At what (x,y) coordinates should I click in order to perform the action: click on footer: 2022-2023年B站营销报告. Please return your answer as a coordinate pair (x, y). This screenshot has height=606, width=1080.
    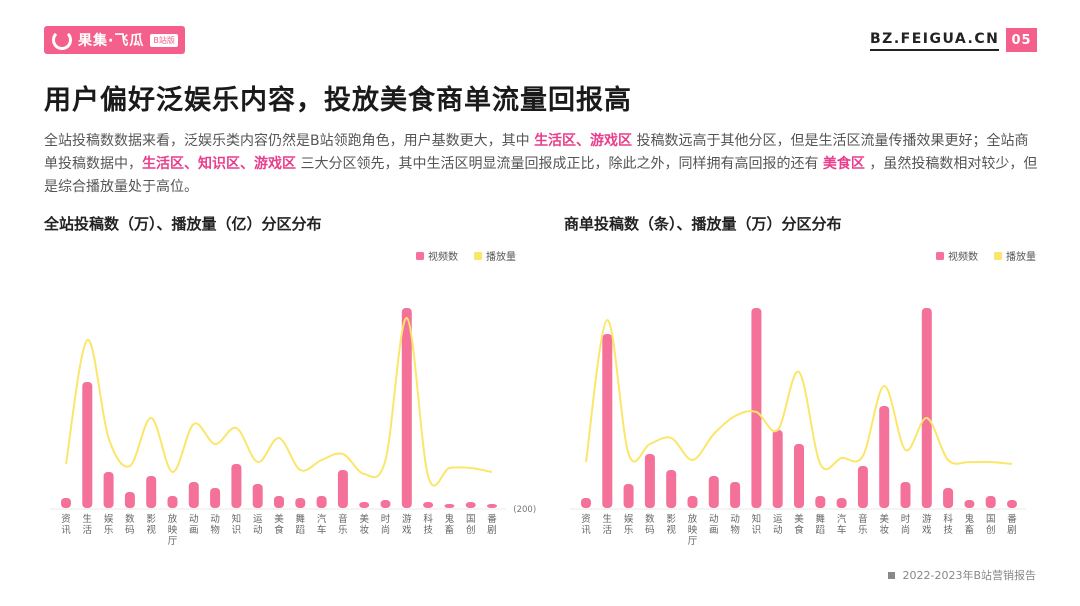
    Looking at the image, I should click on (962, 575).